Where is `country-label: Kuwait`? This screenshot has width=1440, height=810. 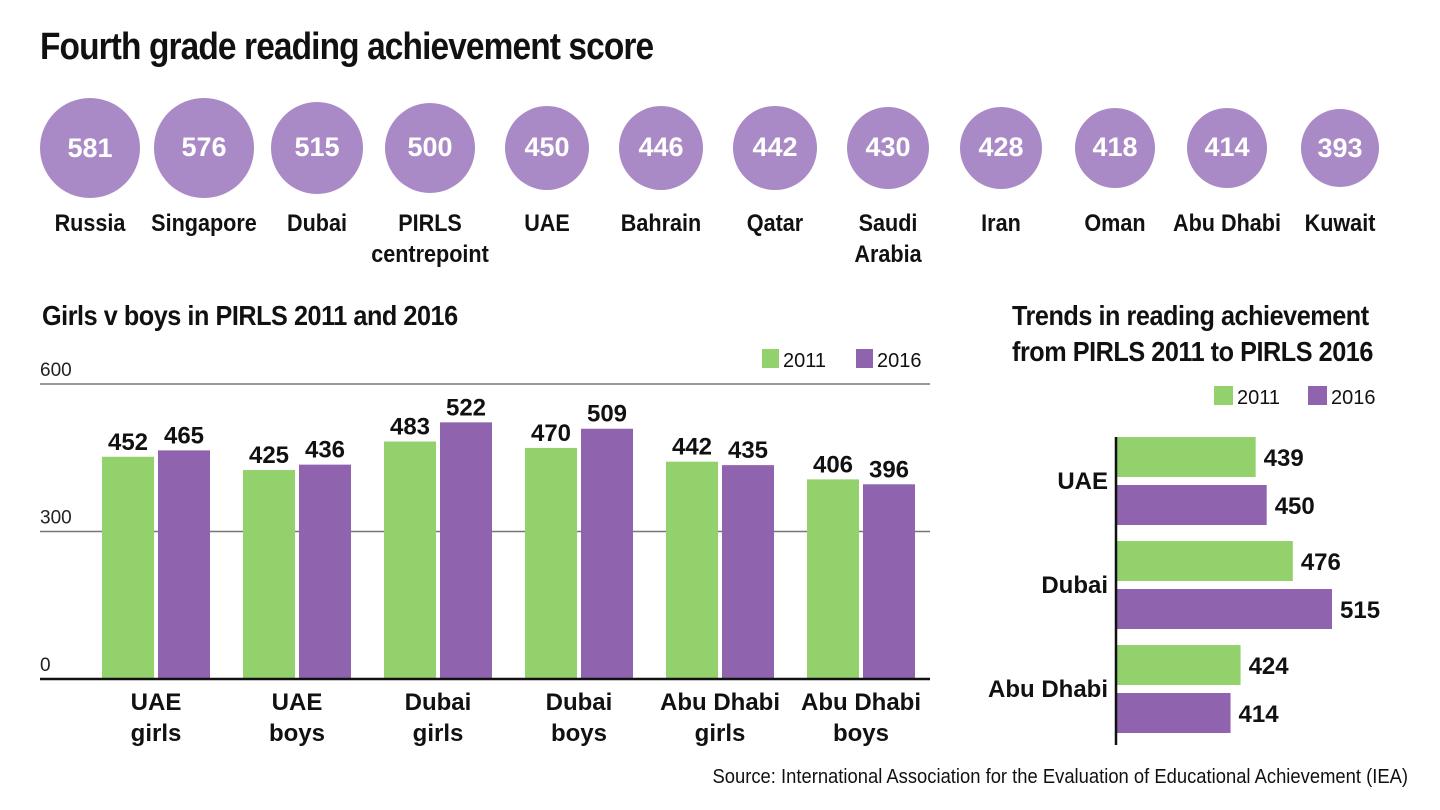 country-label: Kuwait is located at coordinates (1340, 223).